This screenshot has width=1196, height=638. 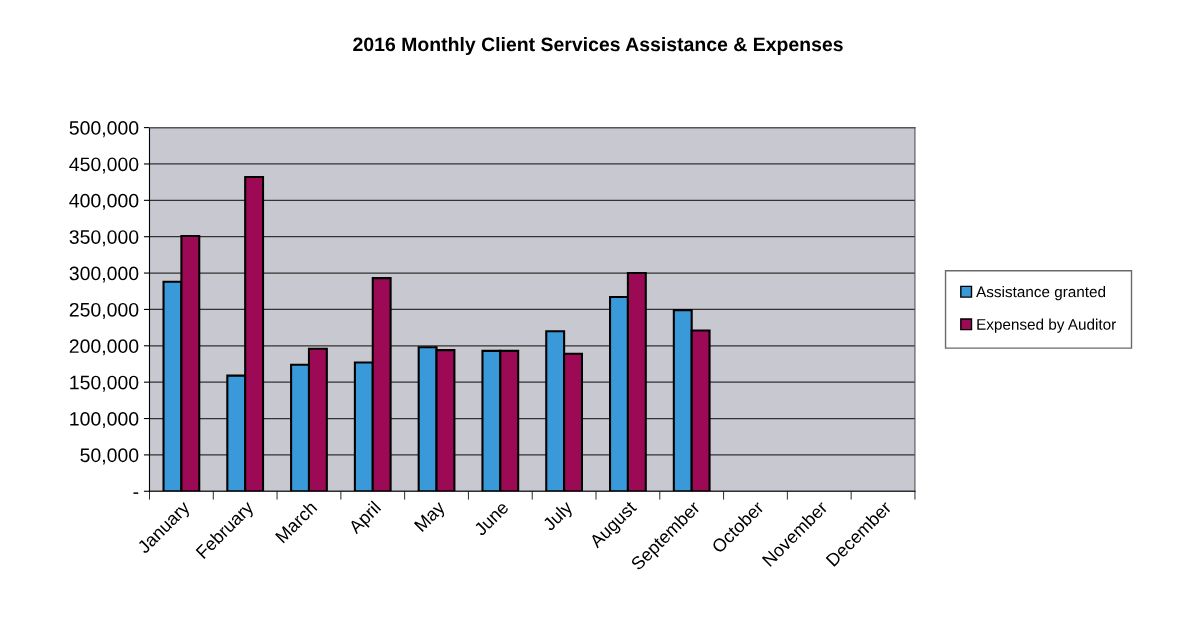 I want to click on y-tick-label: 50,000, so click(x=109, y=456).